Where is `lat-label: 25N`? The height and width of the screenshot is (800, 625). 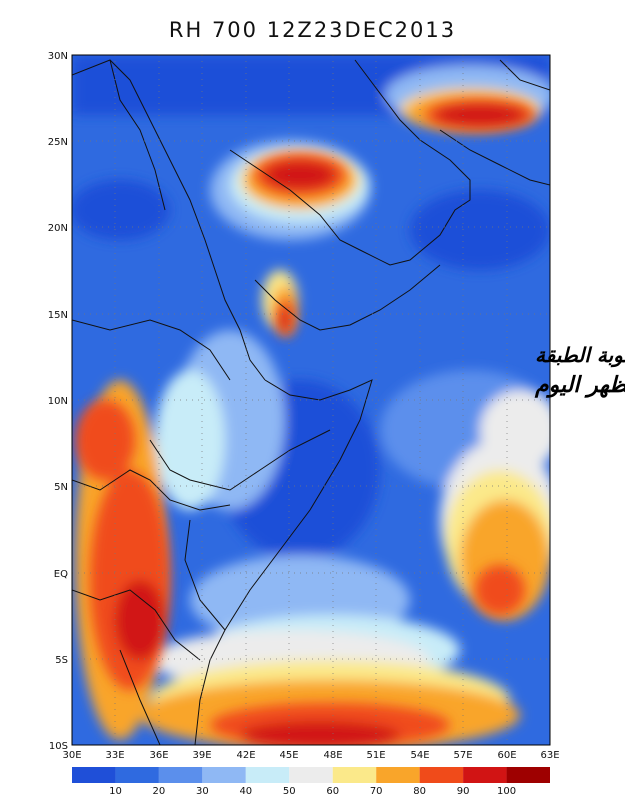
lat-label: 25N is located at coordinates (58, 142).